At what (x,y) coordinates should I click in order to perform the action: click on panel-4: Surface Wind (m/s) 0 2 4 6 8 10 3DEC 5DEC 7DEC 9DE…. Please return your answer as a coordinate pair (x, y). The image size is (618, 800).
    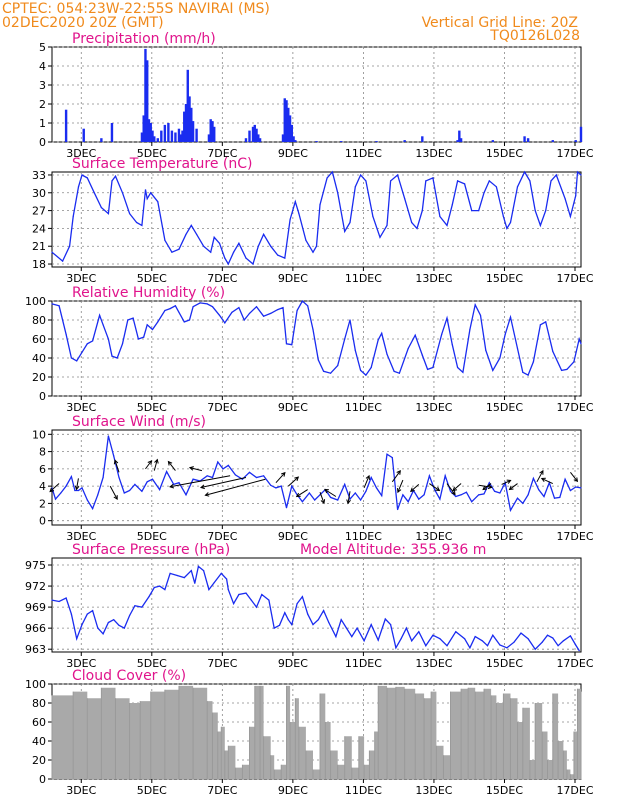
    Looking at the image, I should click on (313, 478).